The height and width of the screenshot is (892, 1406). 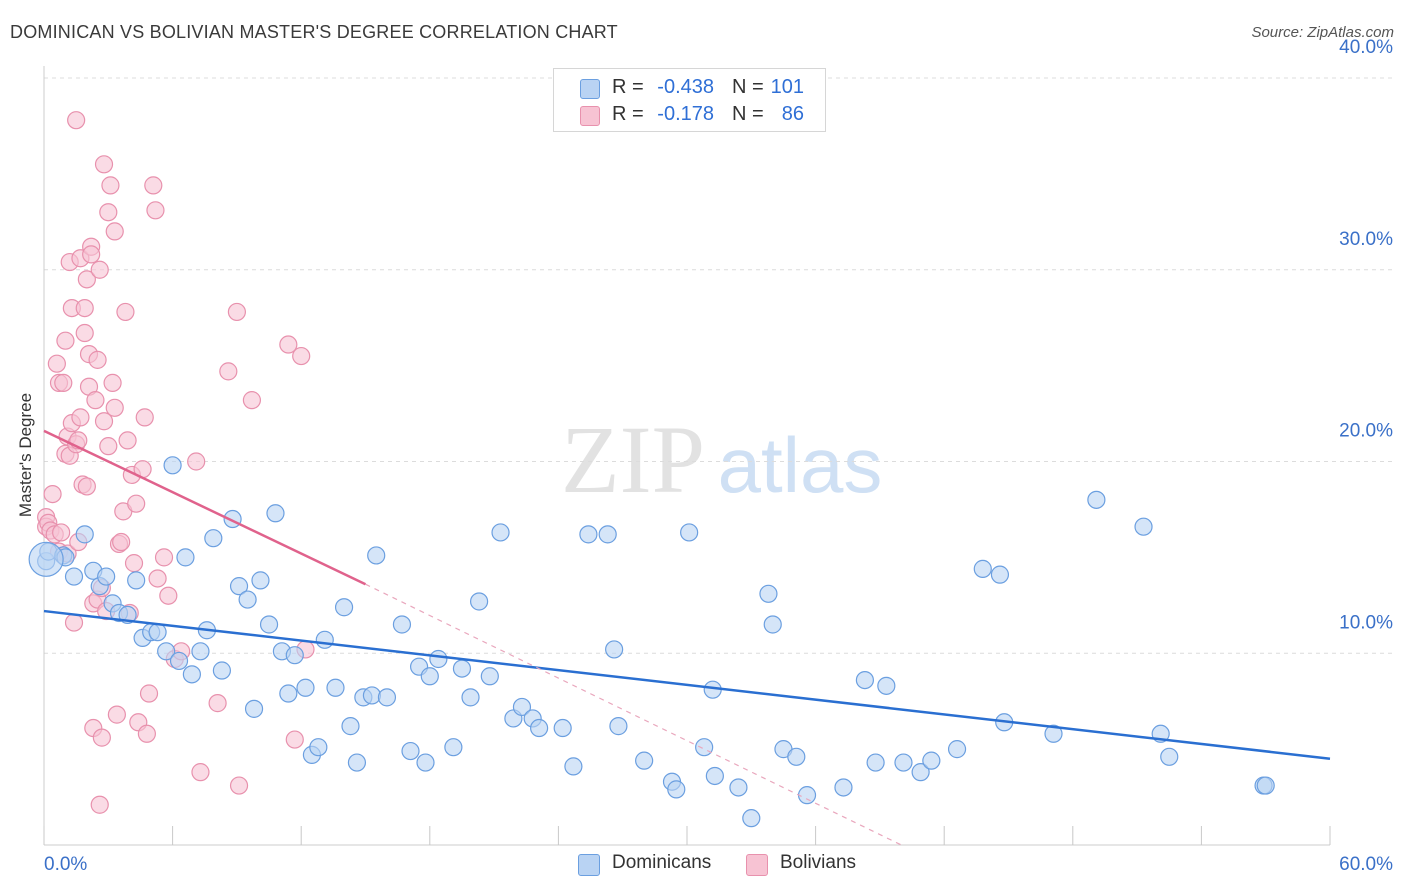 I want to click on y-tick-label: 10.0%, so click(x=1366, y=622).